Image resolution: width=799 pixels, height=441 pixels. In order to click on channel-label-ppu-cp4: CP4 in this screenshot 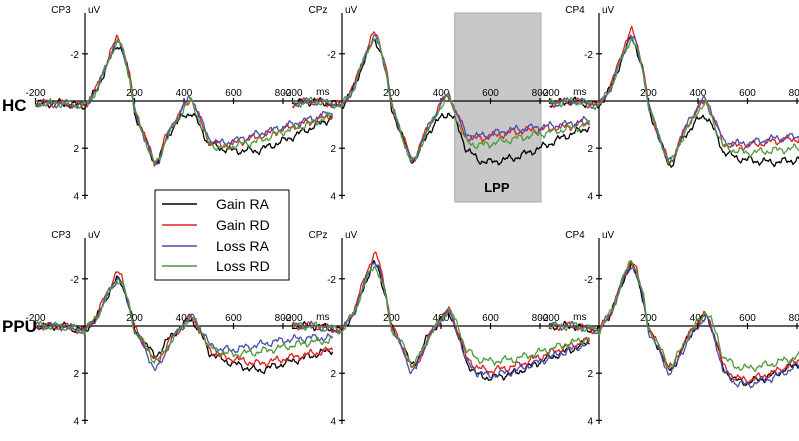, I will do `click(575, 235)`.